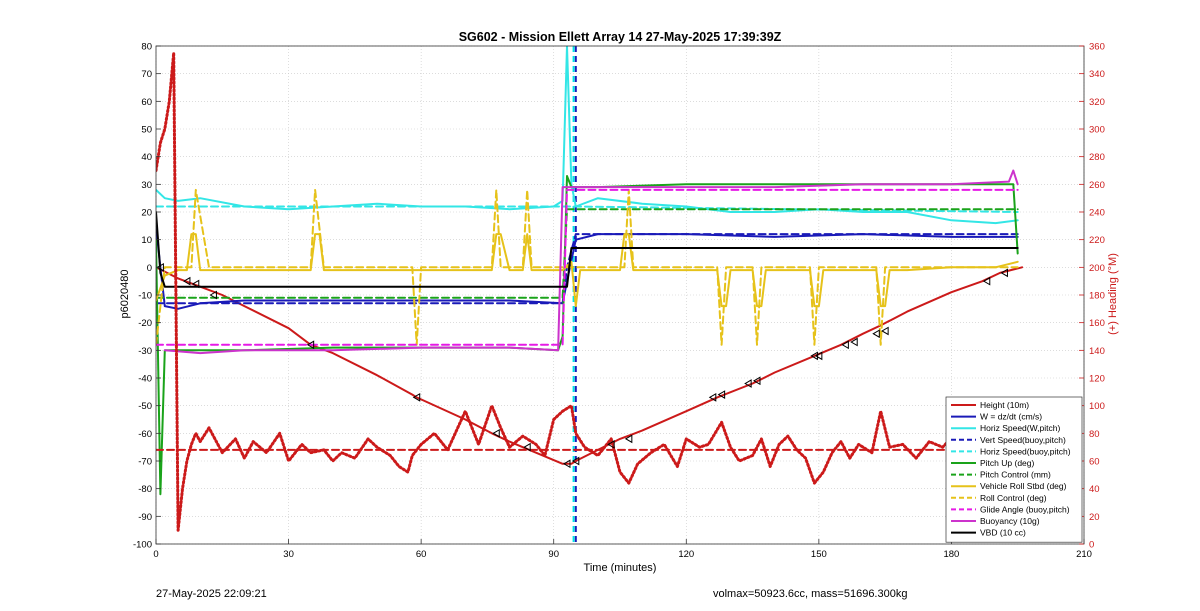  I want to click on x-tick-label: 0, so click(155, 554).